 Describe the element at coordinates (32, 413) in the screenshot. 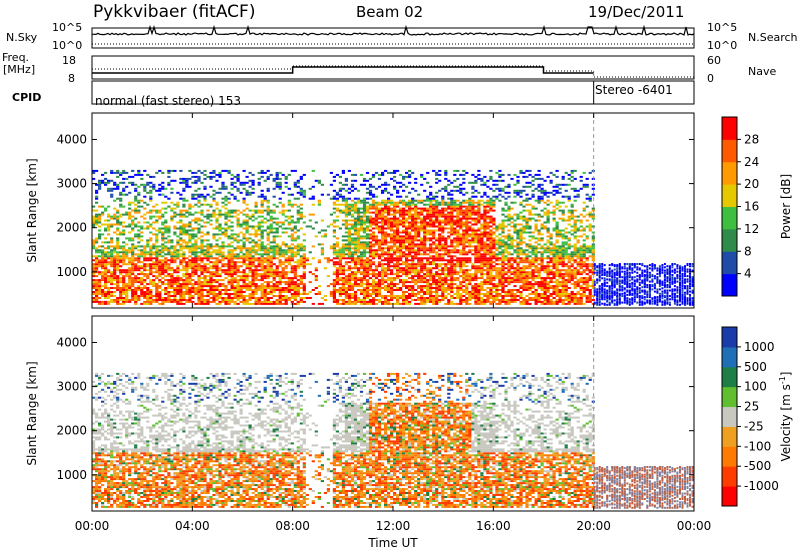

I see `velocity-ylabel: Slant Range [km]` at that location.